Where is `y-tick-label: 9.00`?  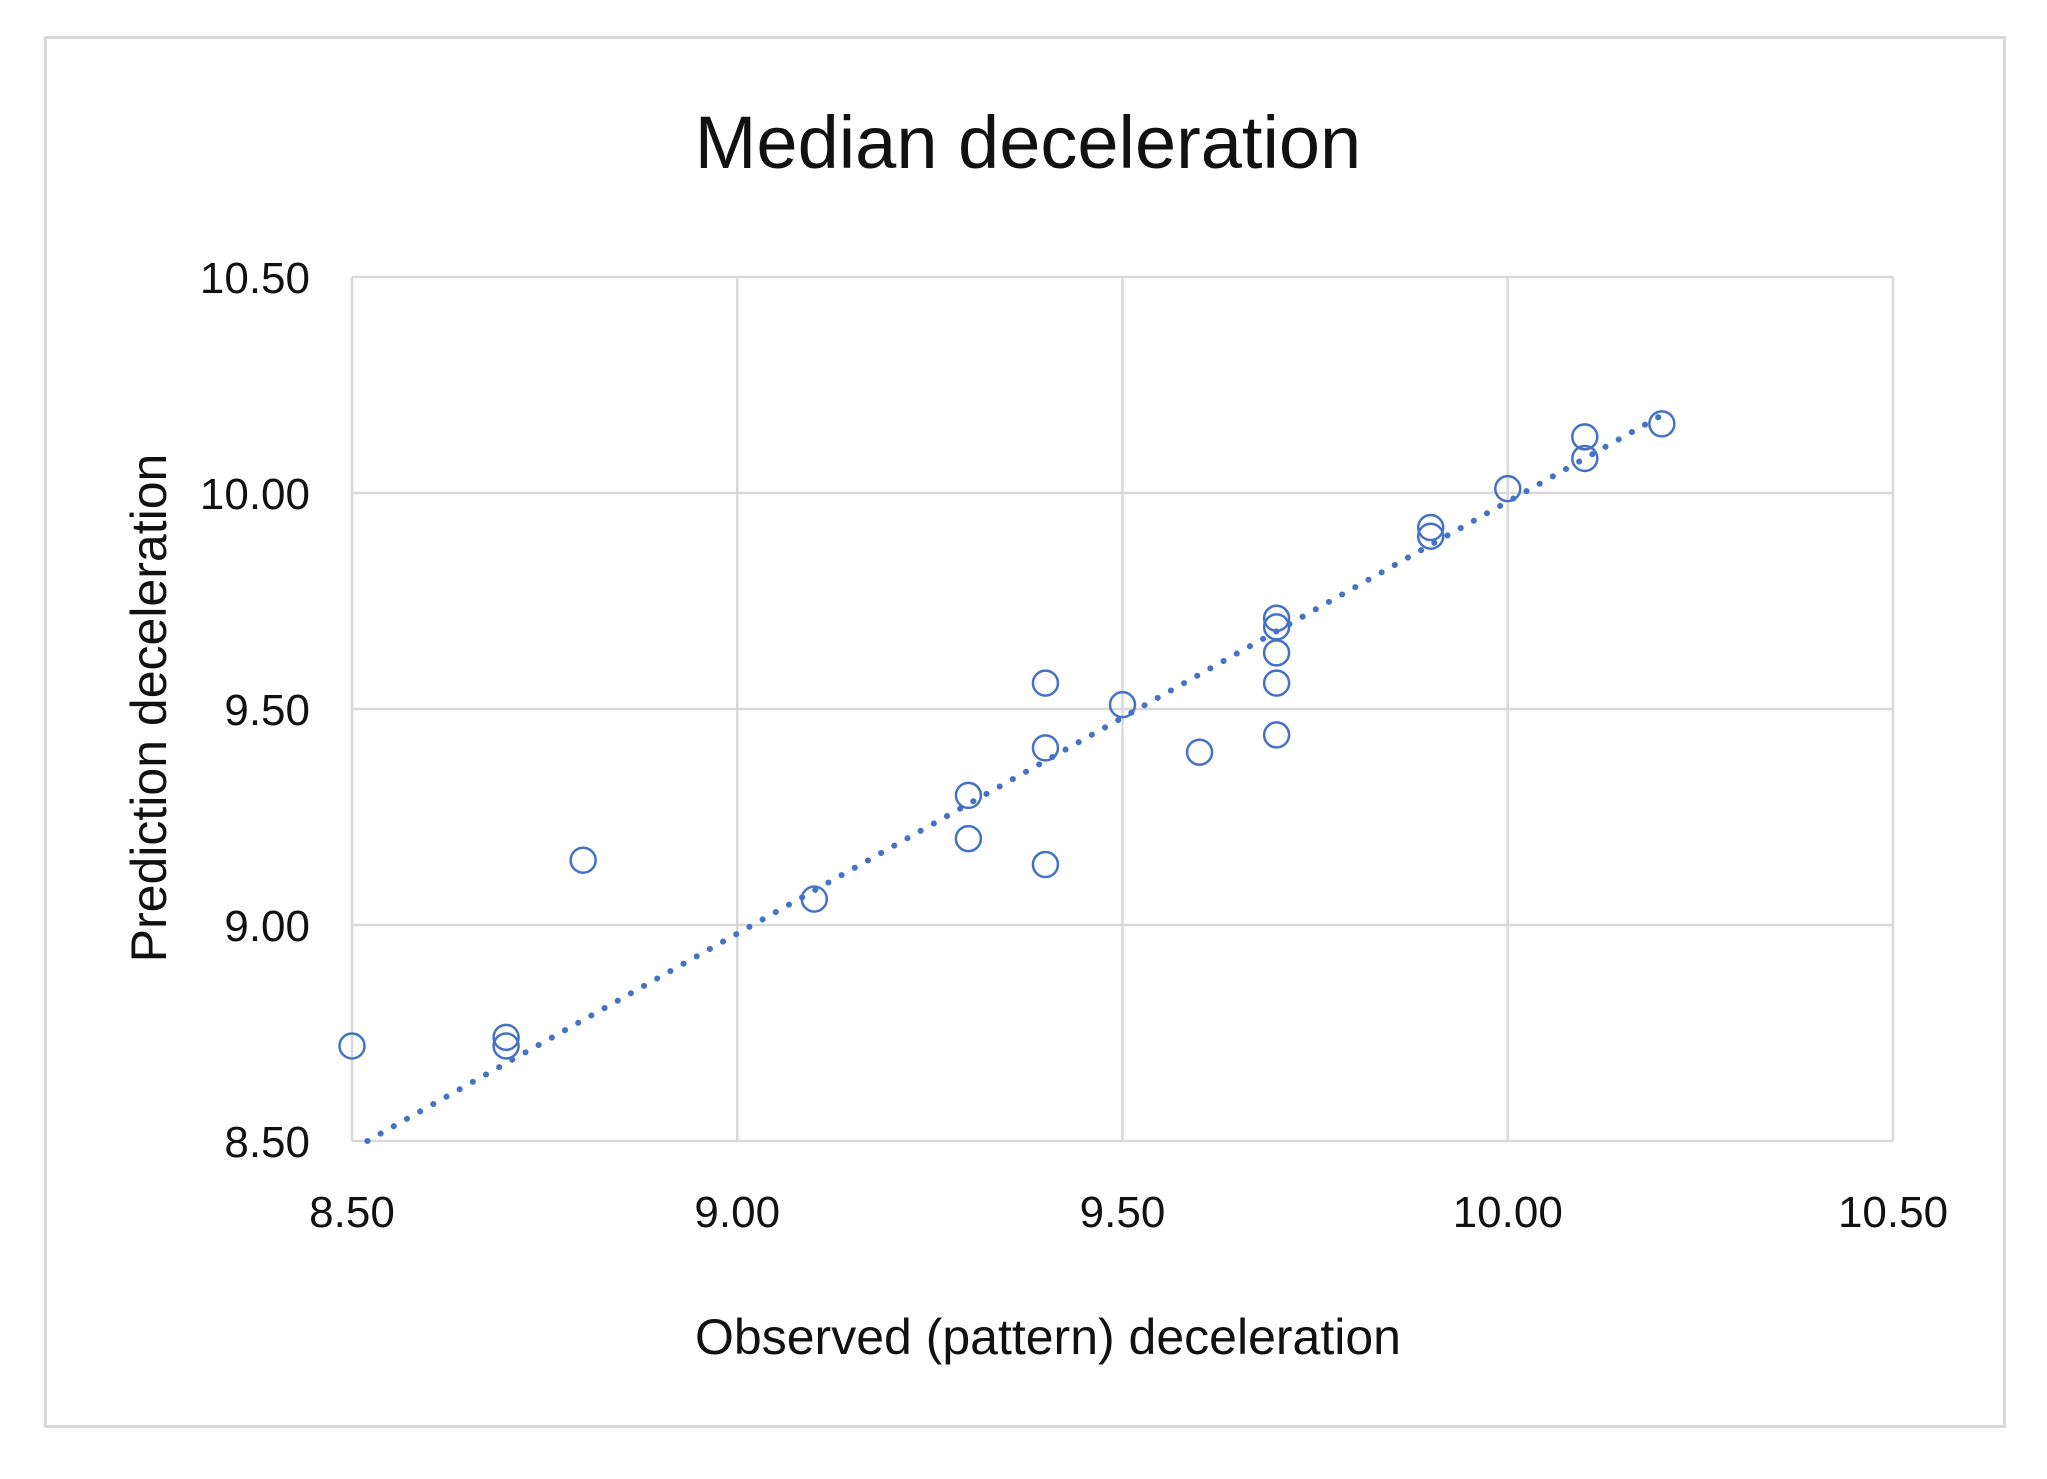
y-tick-label: 9.00 is located at coordinates (267, 926).